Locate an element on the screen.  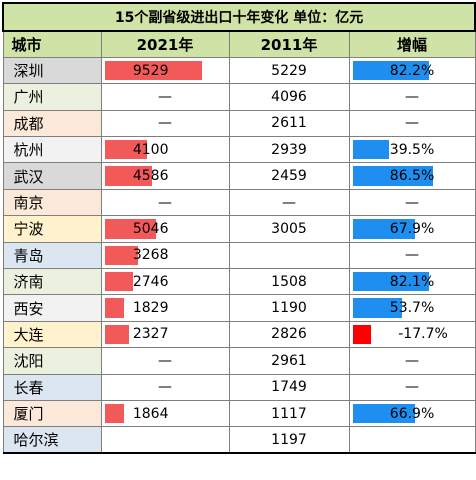
cell-2021: 3268 is located at coordinates (165, 255).